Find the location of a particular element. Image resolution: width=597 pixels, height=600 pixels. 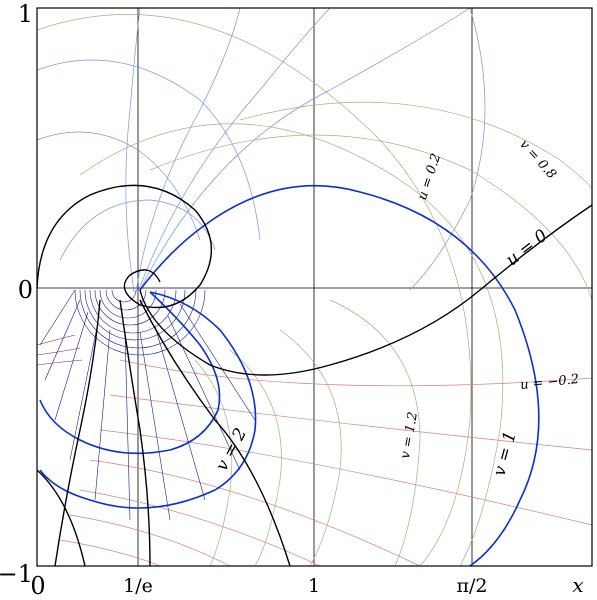

tick-y-bot: −1 is located at coordinates (16, 574).